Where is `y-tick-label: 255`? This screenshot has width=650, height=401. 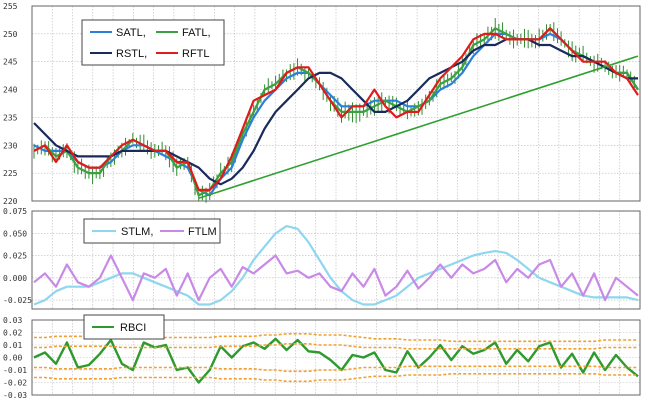 y-tick-label: 255 is located at coordinates (10, 6).